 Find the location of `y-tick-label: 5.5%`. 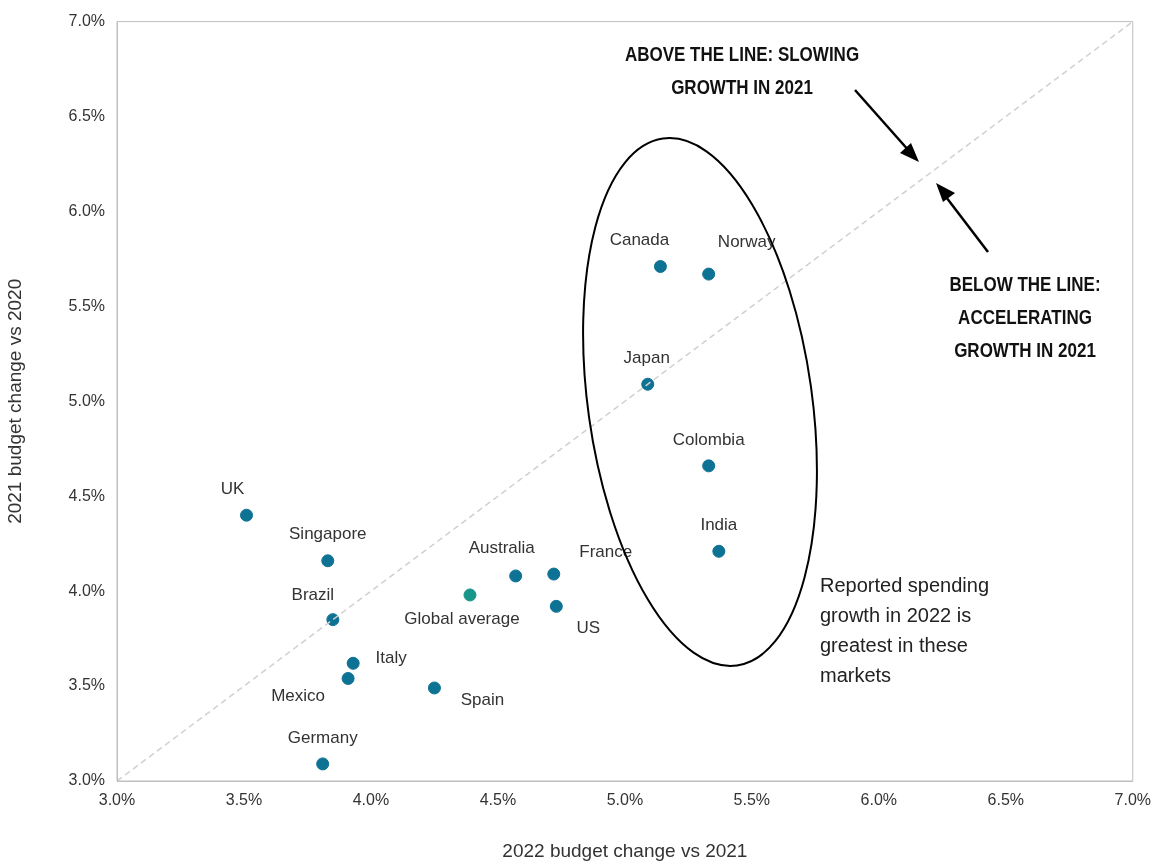

y-tick-label: 5.5% is located at coordinates (86, 305).